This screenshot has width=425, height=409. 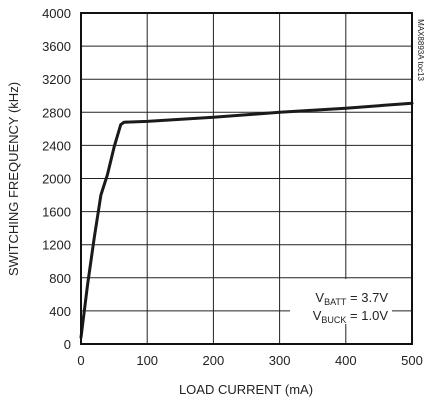 I want to click on annotation-box, so click(x=341, y=301).